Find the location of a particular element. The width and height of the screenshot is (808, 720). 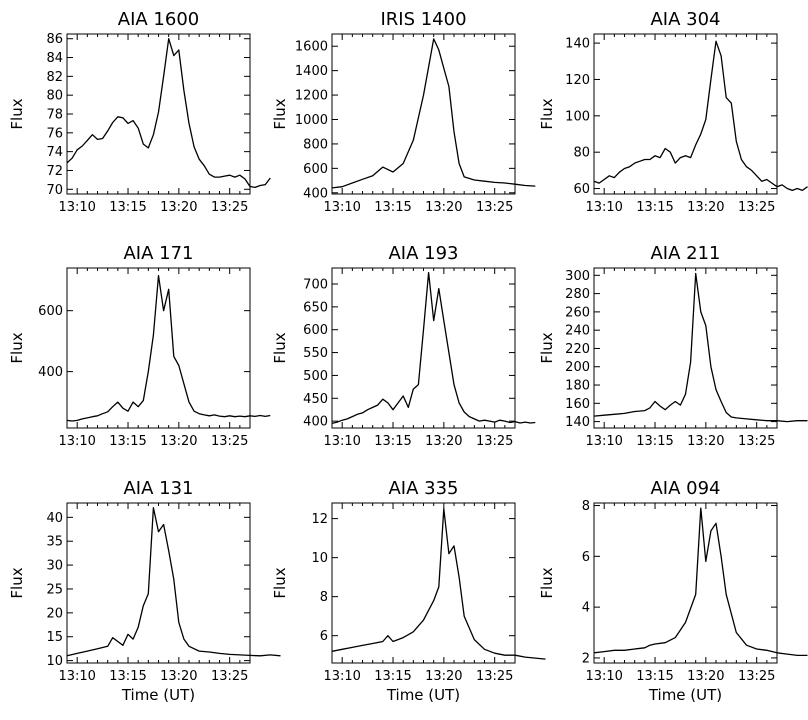

y-tick-label: 10 is located at coordinates (54, 661).